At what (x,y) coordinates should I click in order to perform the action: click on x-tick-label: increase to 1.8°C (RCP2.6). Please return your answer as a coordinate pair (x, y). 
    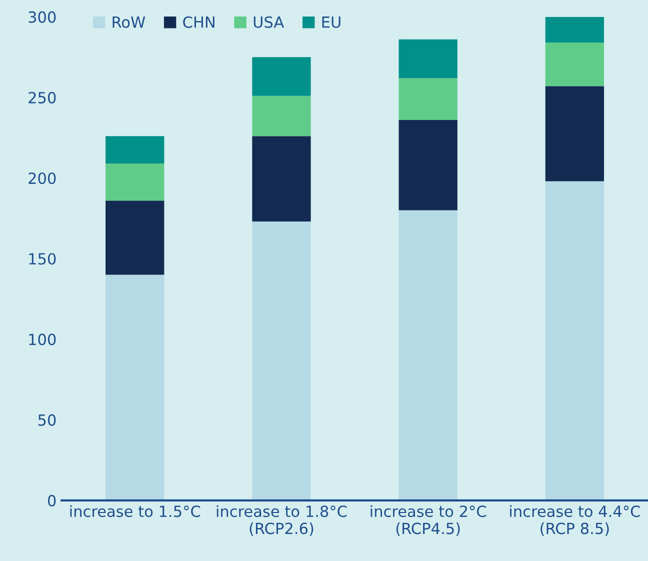
    Looking at the image, I should click on (281, 520).